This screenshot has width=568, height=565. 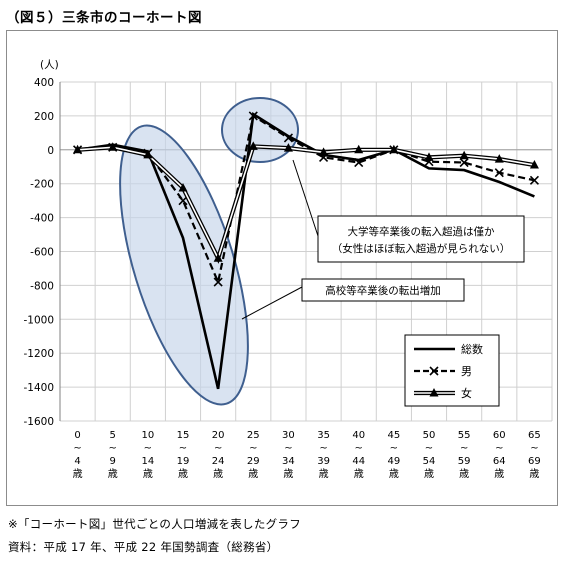 I want to click on x-tick-label: 64, so click(x=499, y=461).